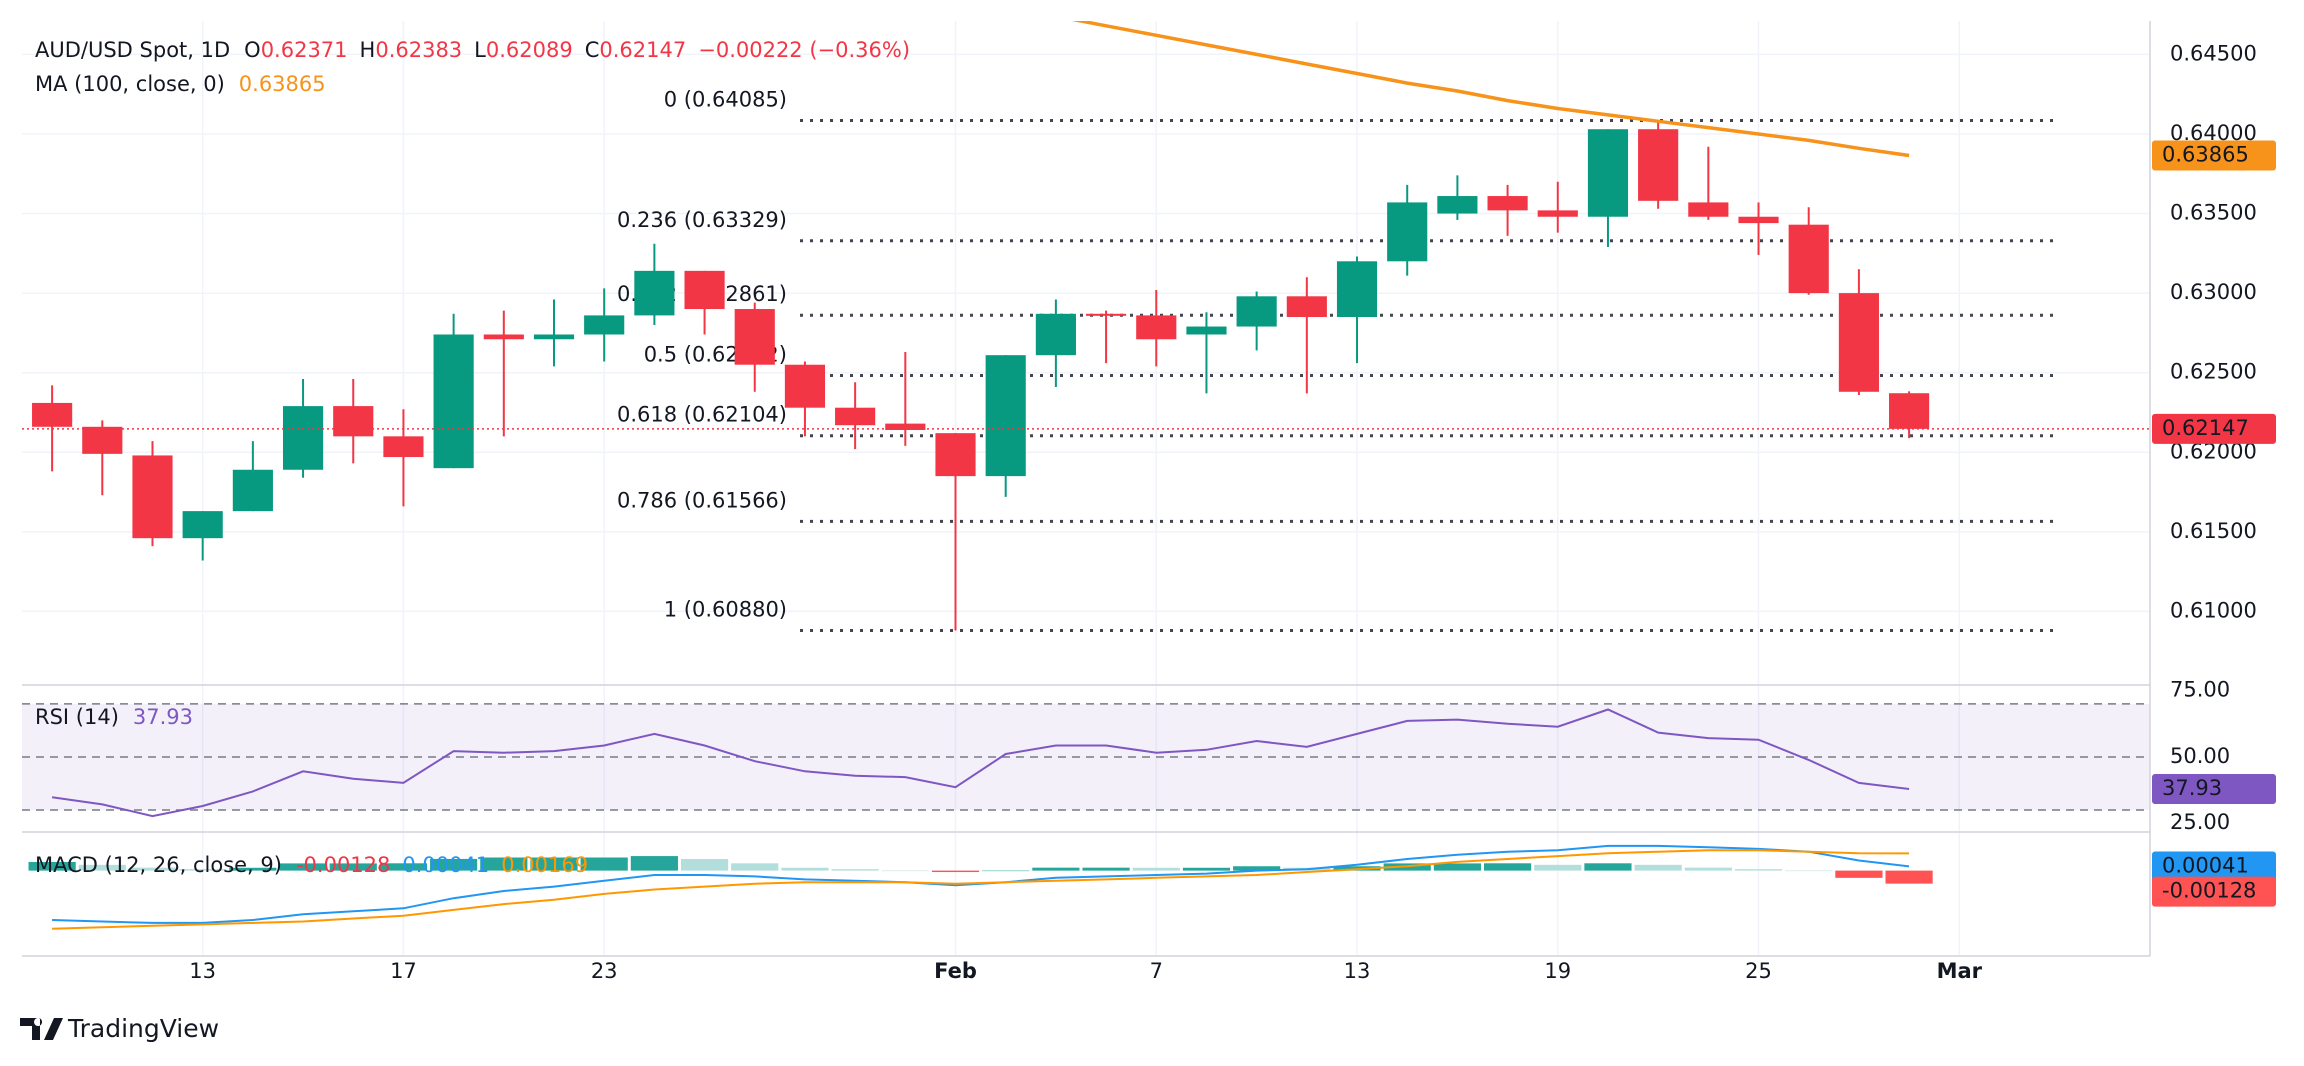  What do you see at coordinates (702, 220) in the screenshot?
I see `fib-label: 0.236 (0.63329)` at bounding box center [702, 220].